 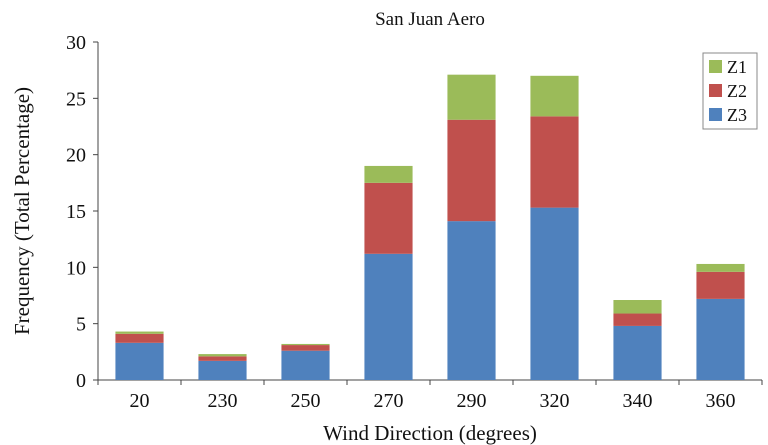 What do you see at coordinates (306, 401) in the screenshot?
I see `x-tick-label: 250` at bounding box center [306, 401].